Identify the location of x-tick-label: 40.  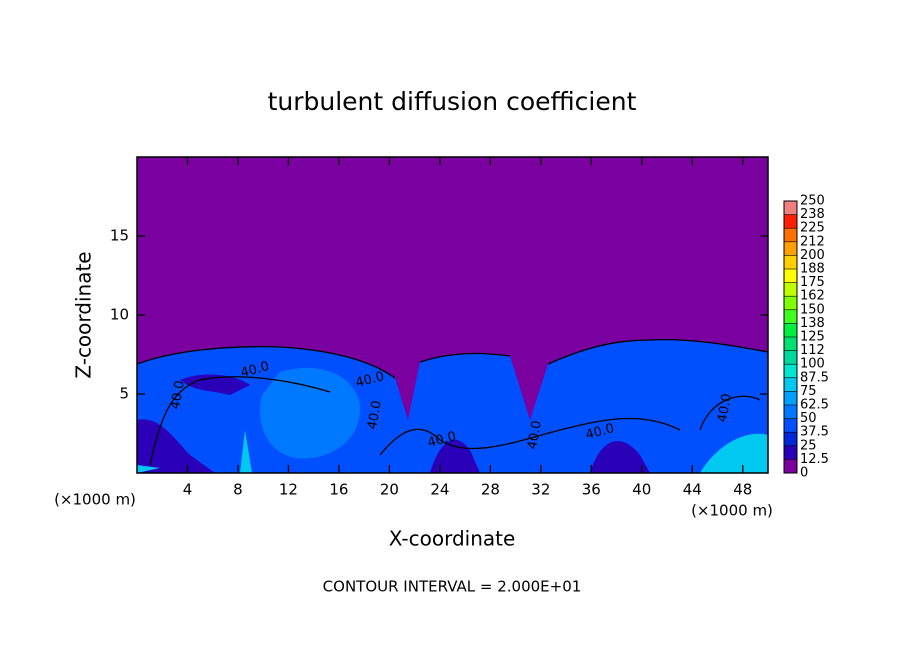
(641, 490).